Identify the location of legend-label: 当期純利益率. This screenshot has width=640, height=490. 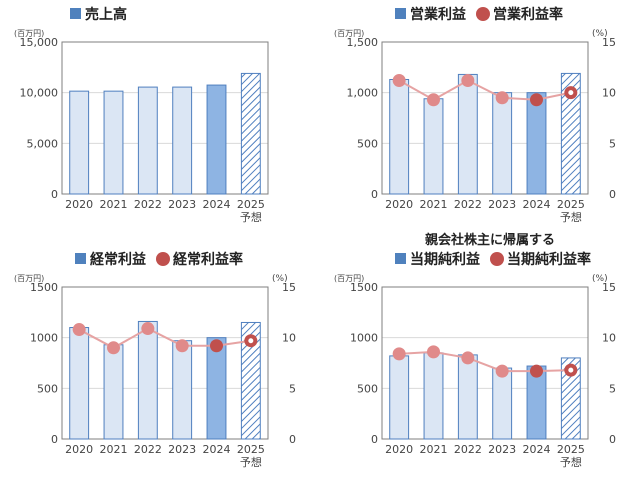
(549, 259).